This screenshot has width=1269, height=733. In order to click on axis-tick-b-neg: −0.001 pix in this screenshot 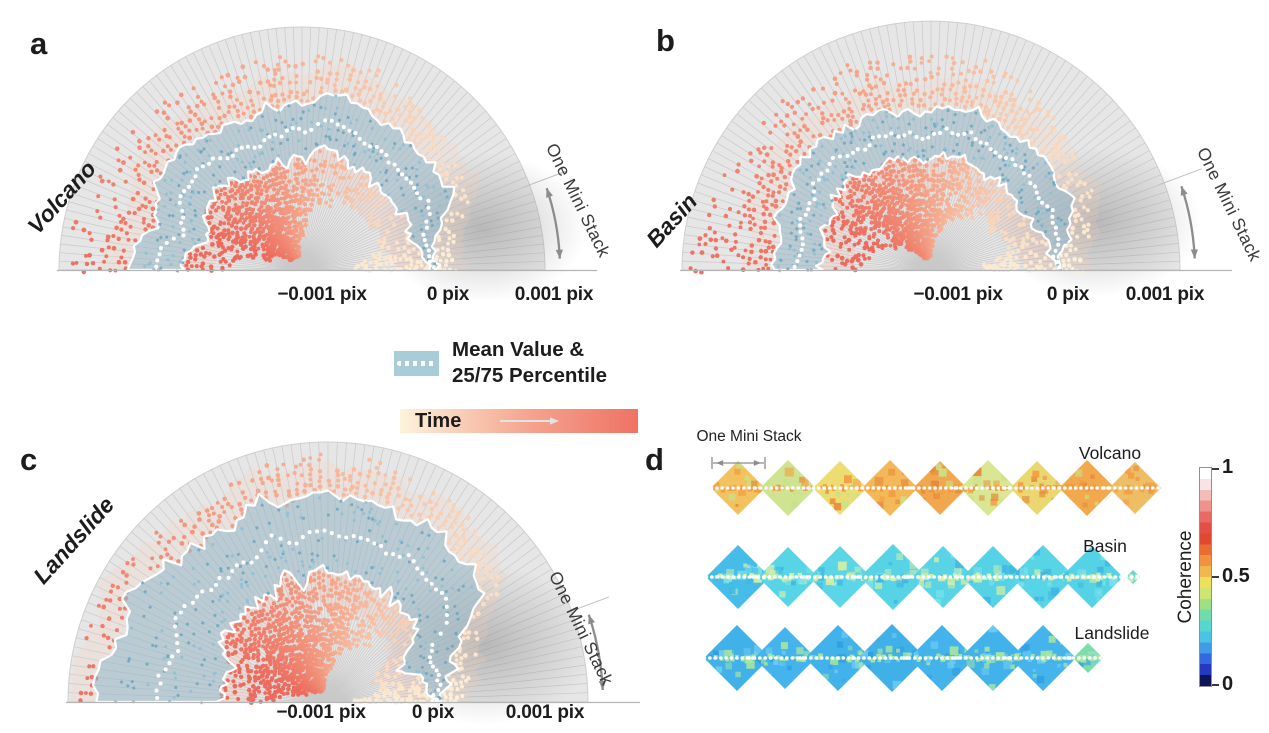, I will do `click(958, 294)`.